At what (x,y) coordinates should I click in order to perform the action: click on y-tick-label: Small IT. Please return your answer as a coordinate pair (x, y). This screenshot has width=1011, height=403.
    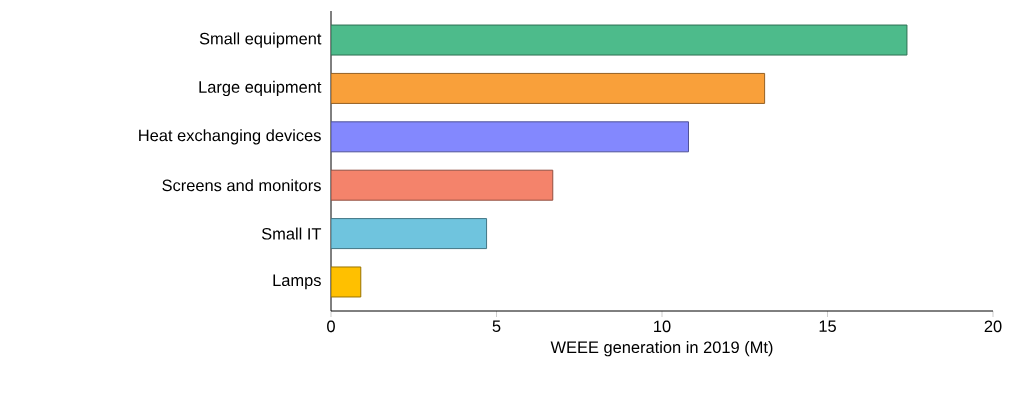
    Looking at the image, I should click on (291, 233).